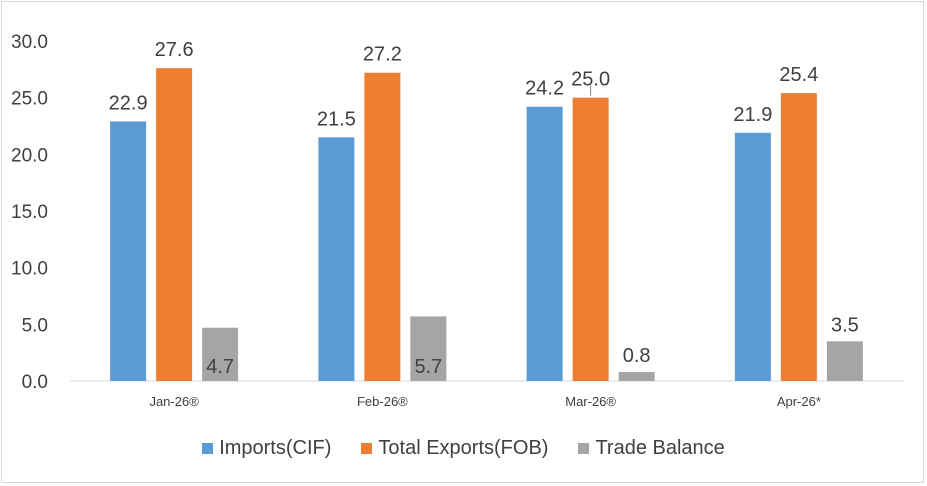 The height and width of the screenshot is (486, 927). I want to click on legend-item-imports: Imports(CIF), so click(266, 448).